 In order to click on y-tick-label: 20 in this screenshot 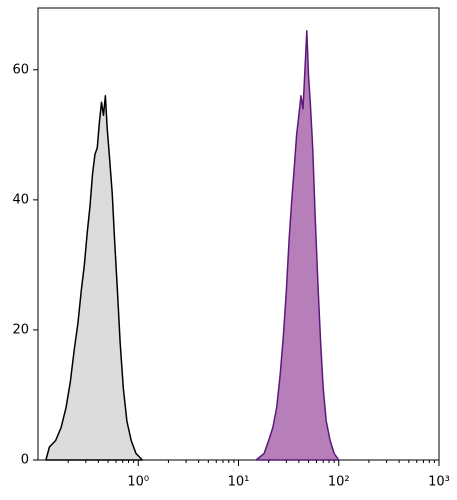, I will do `click(20, 329)`.